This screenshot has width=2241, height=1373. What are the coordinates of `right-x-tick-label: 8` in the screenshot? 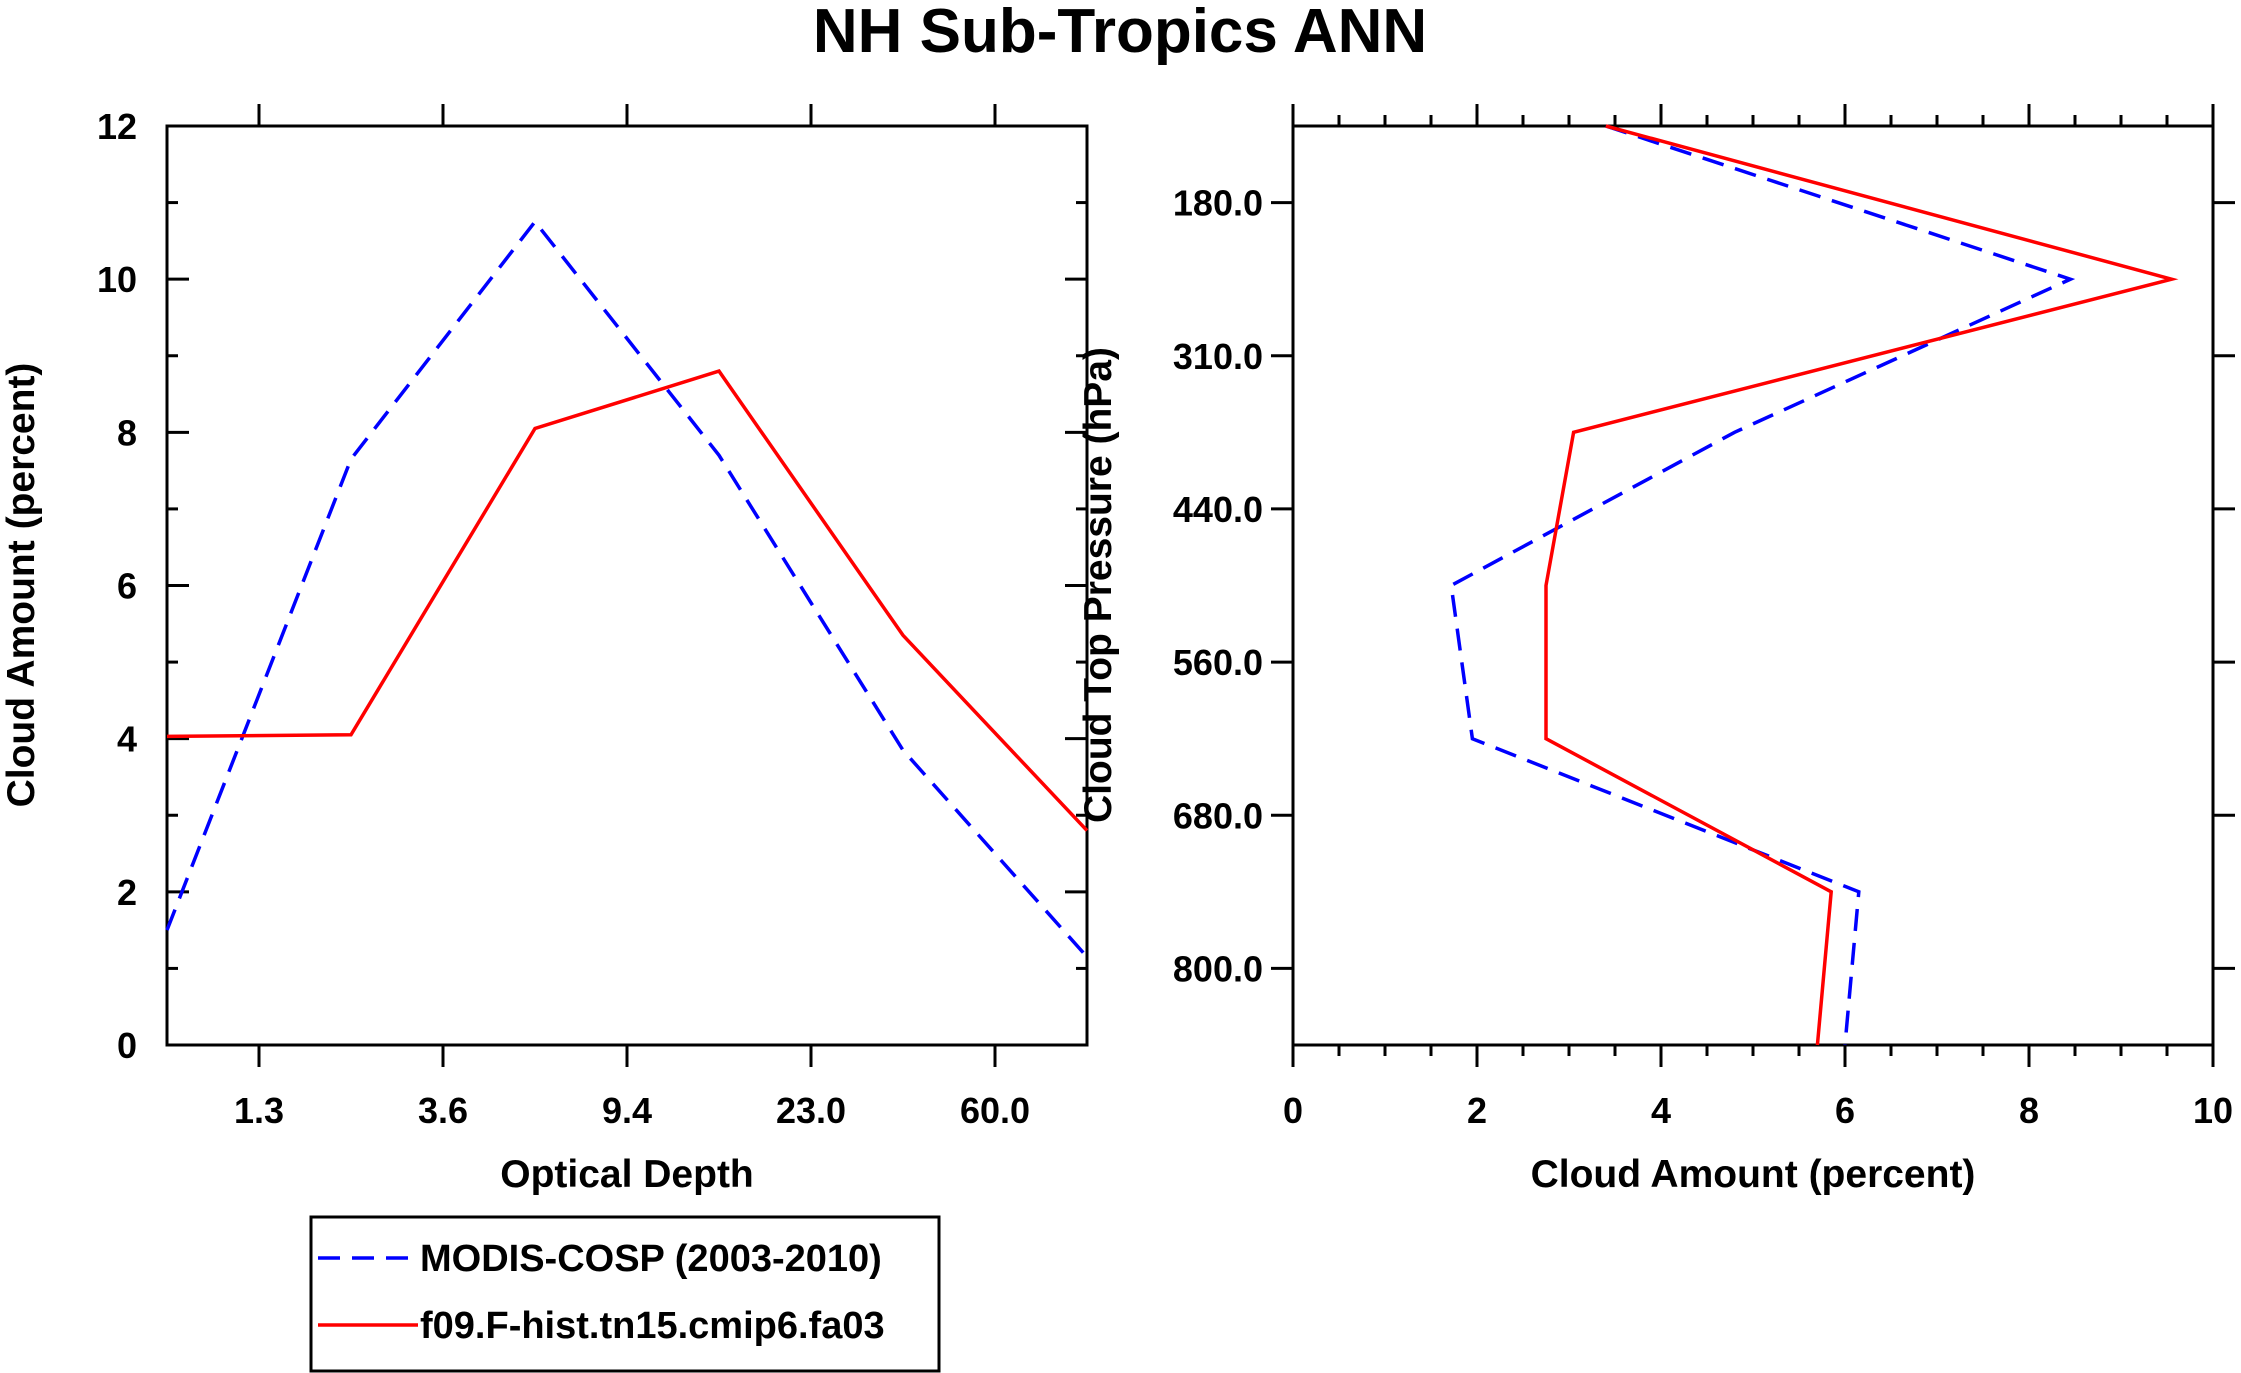 It's located at (2029, 1110).